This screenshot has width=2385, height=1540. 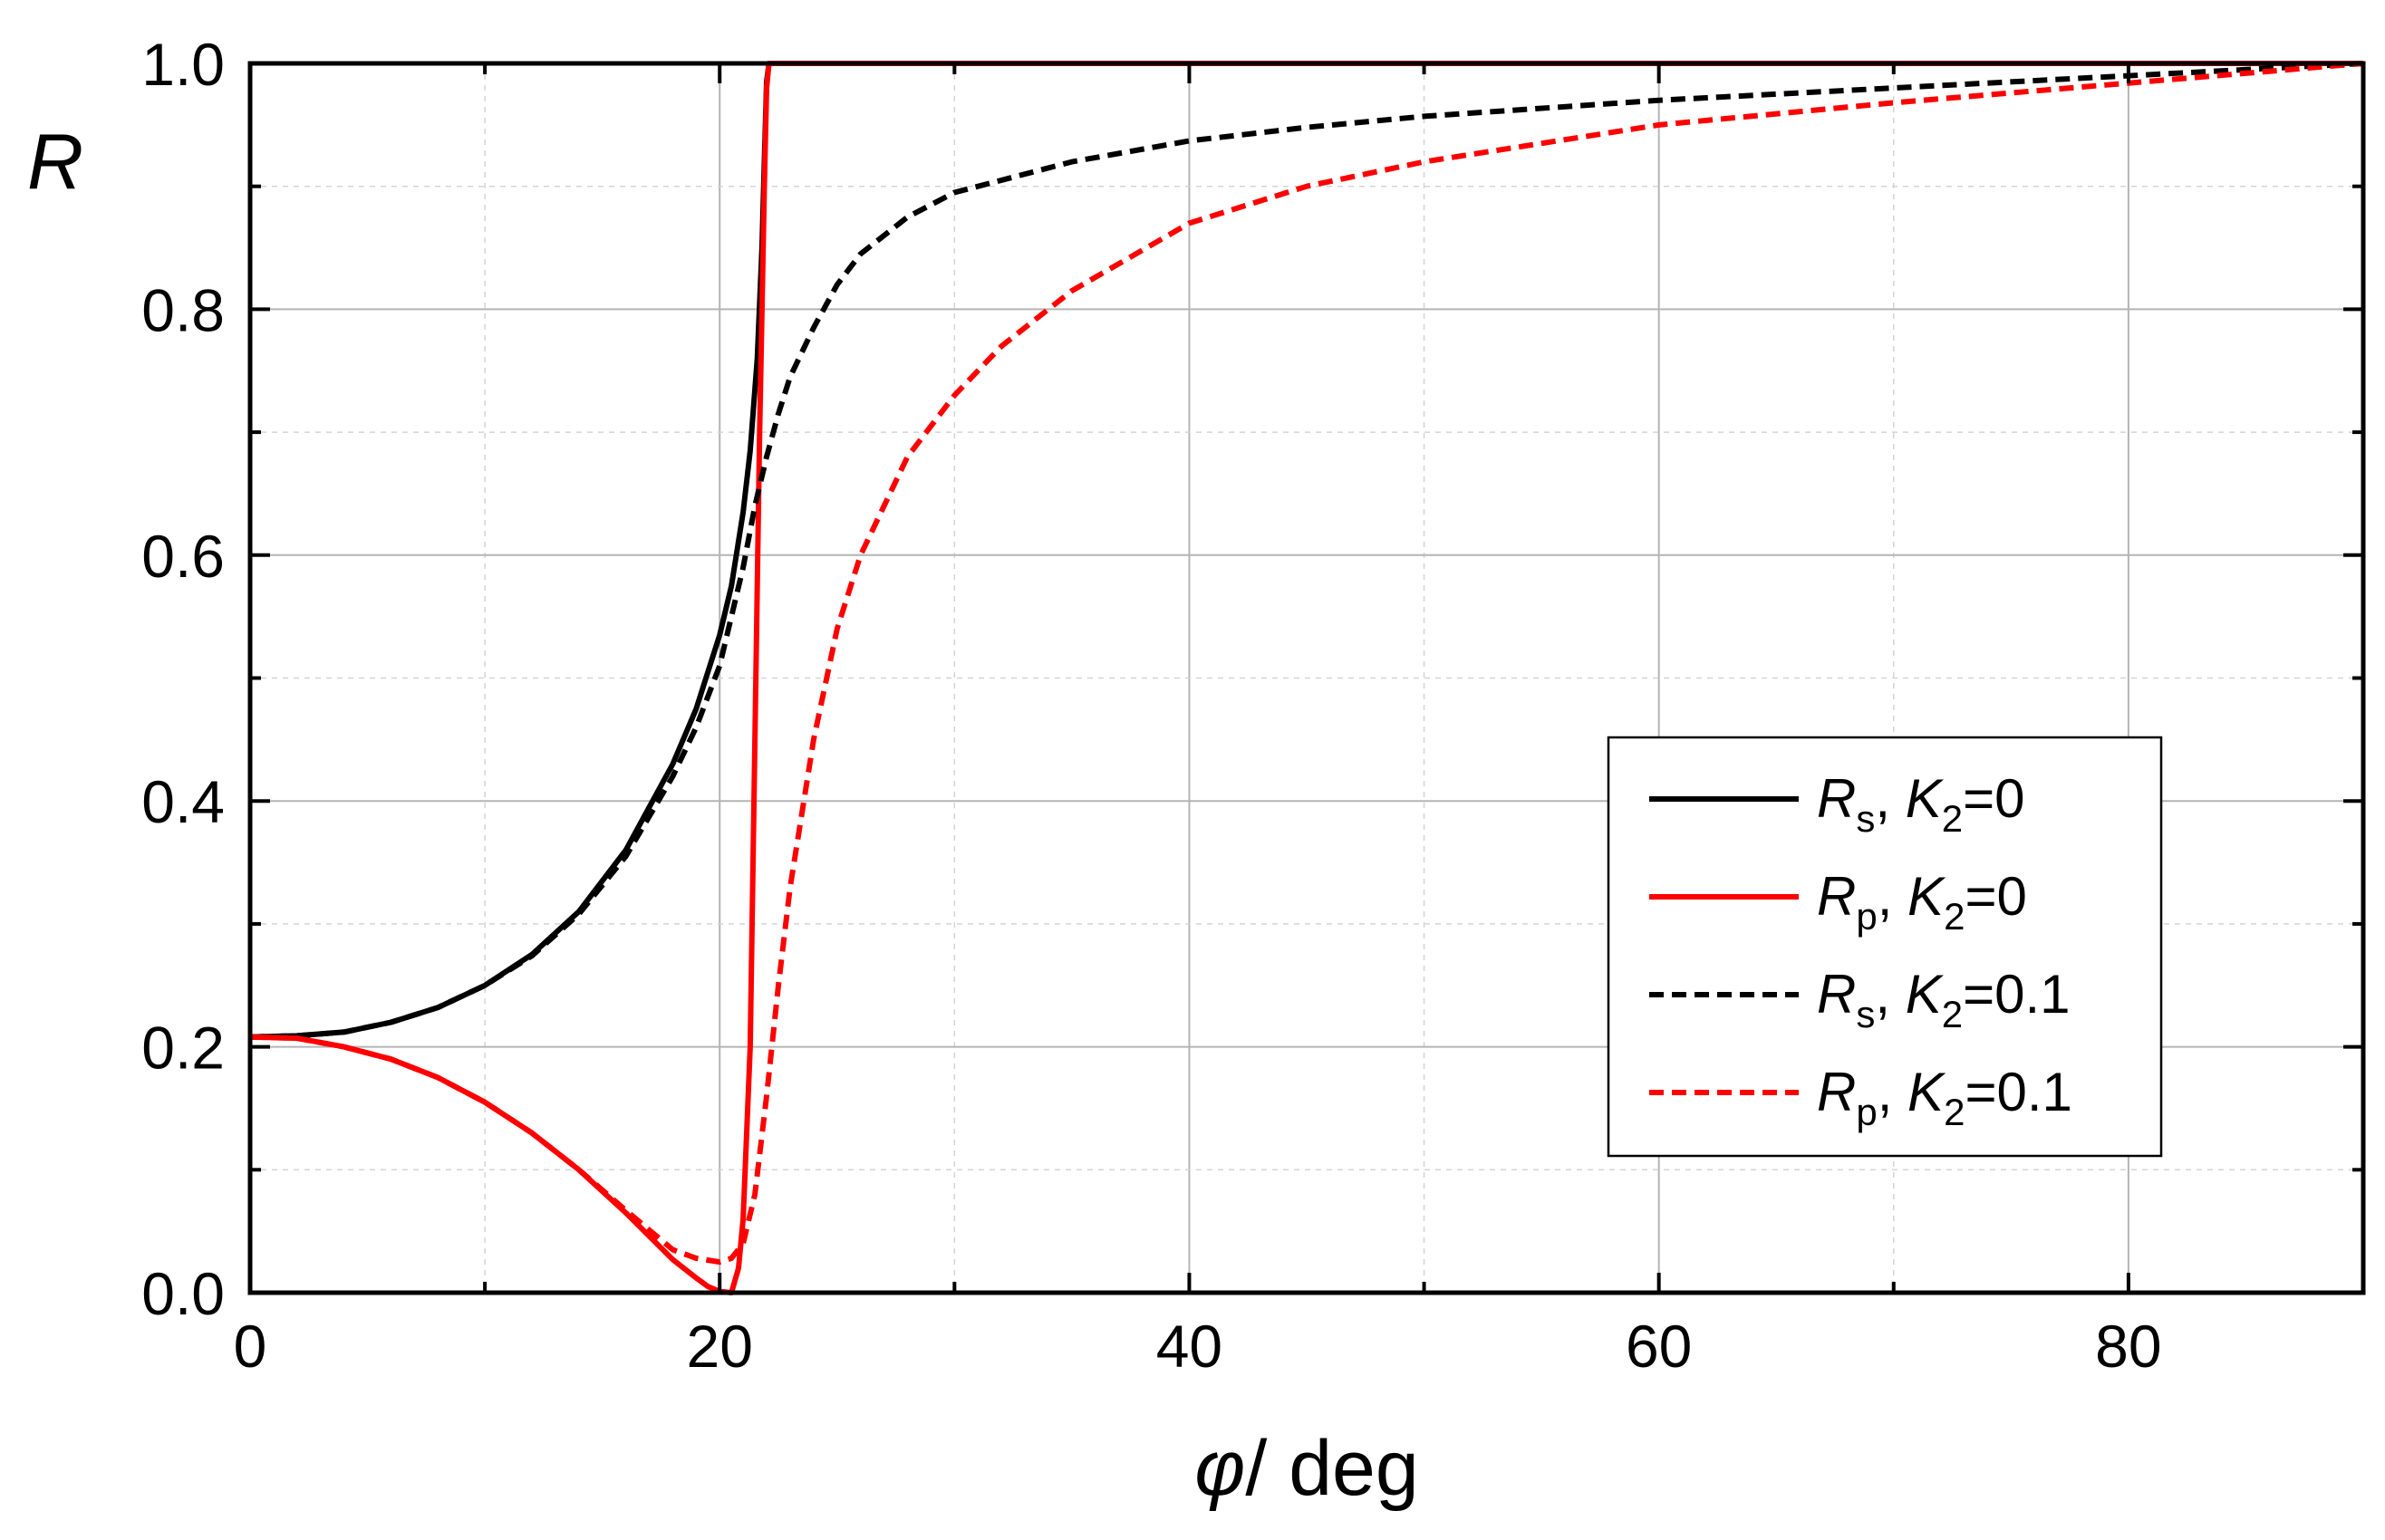 What do you see at coordinates (183, 801) in the screenshot?
I see `y-tick-label: 0.4` at bounding box center [183, 801].